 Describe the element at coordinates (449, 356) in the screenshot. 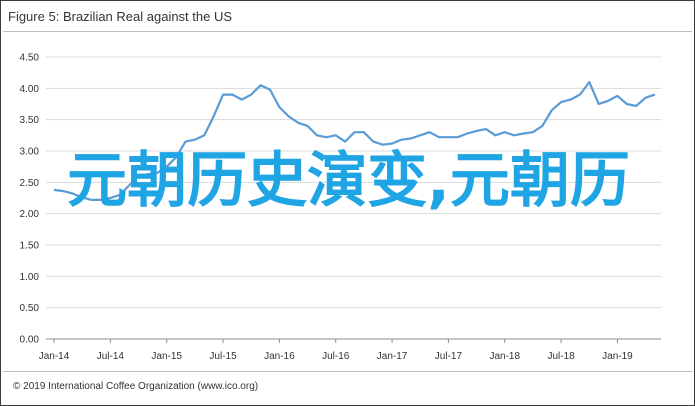

I see `x-tick-label: Jul-17` at that location.